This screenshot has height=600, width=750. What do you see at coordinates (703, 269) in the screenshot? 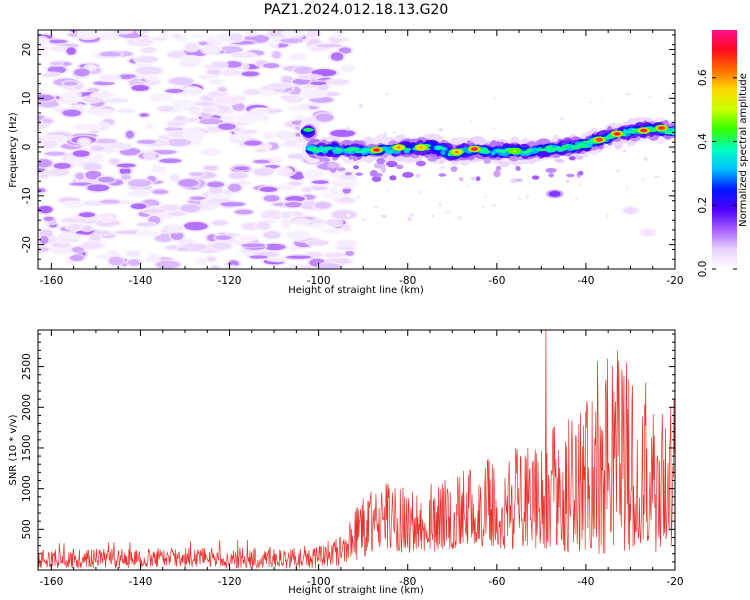
I see `colorbar-tick-label: 0.0` at bounding box center [703, 269].